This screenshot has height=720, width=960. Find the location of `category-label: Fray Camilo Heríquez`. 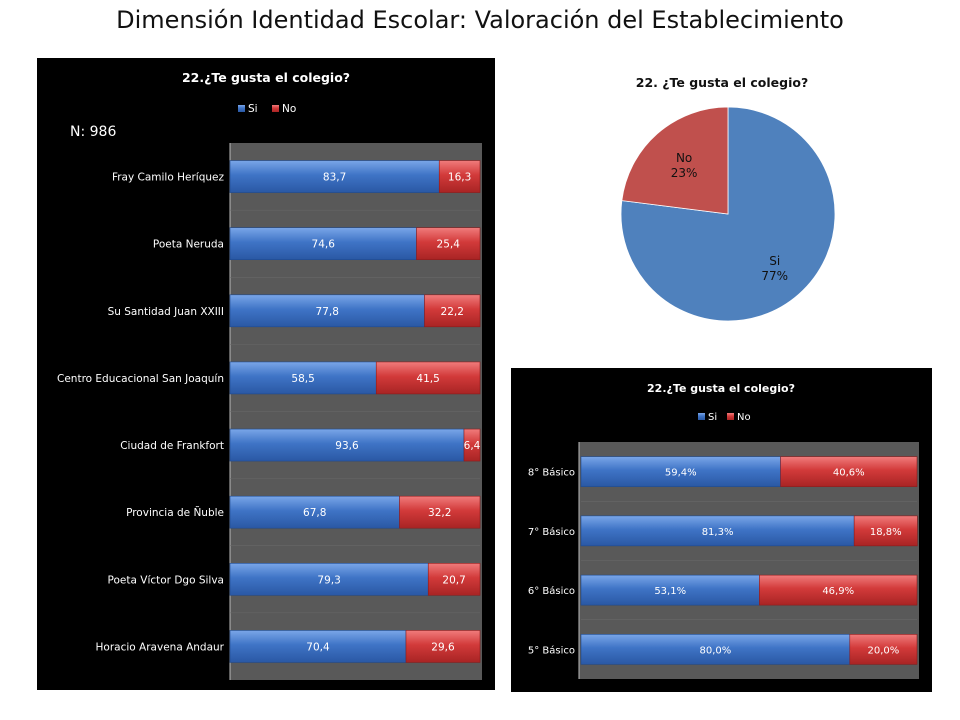

category-label: Fray Camilo Heríquez is located at coordinates (168, 178).